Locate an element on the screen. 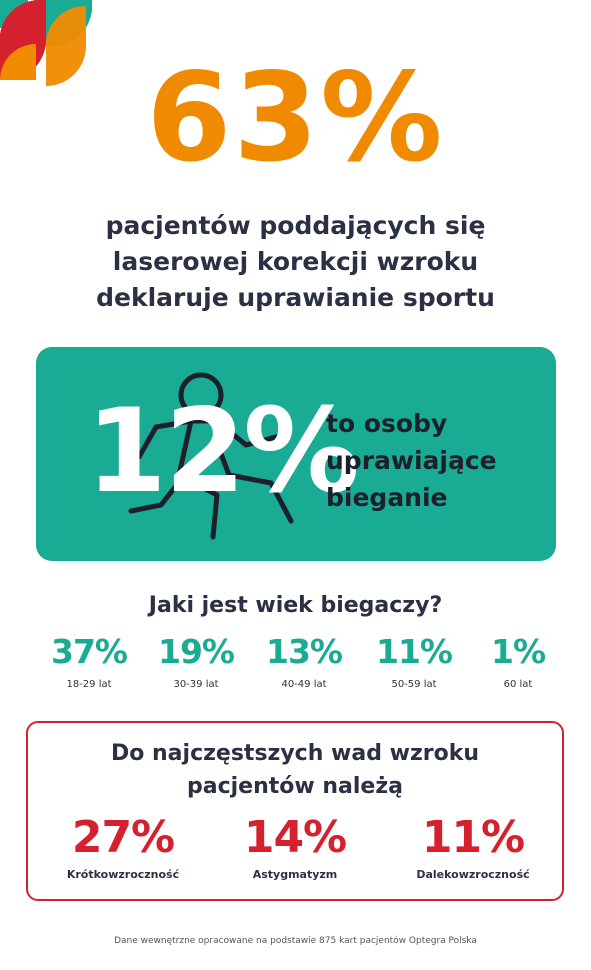  age-heading: Jaki jest wiek biegaczy? is located at coordinates (295, 605).